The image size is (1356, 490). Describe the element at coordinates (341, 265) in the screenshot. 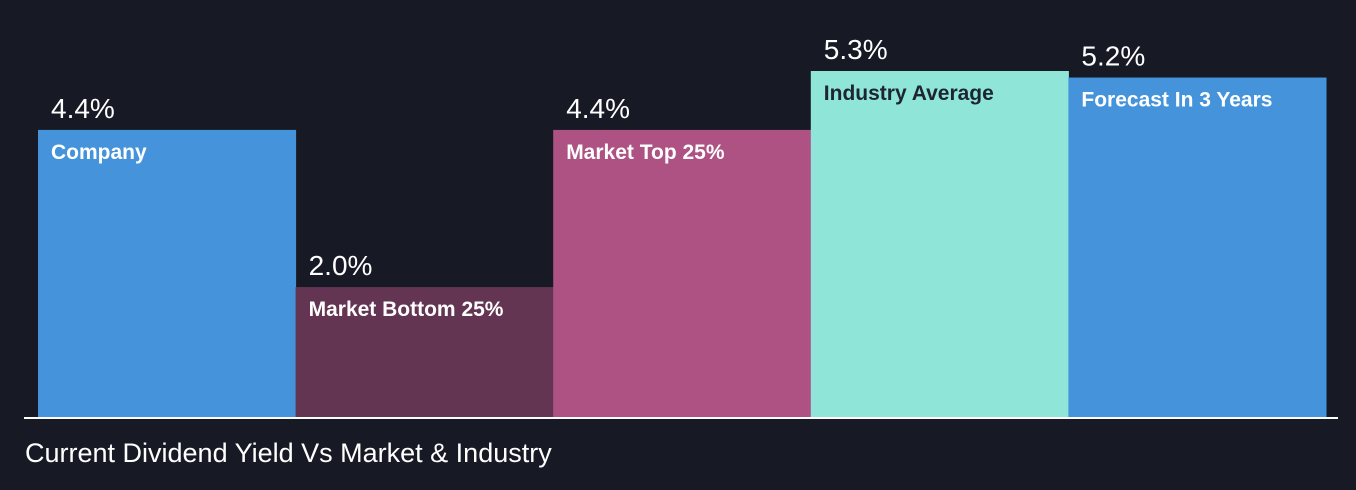

I see `value-label-market-bottom-25pct: 2.0%` at that location.